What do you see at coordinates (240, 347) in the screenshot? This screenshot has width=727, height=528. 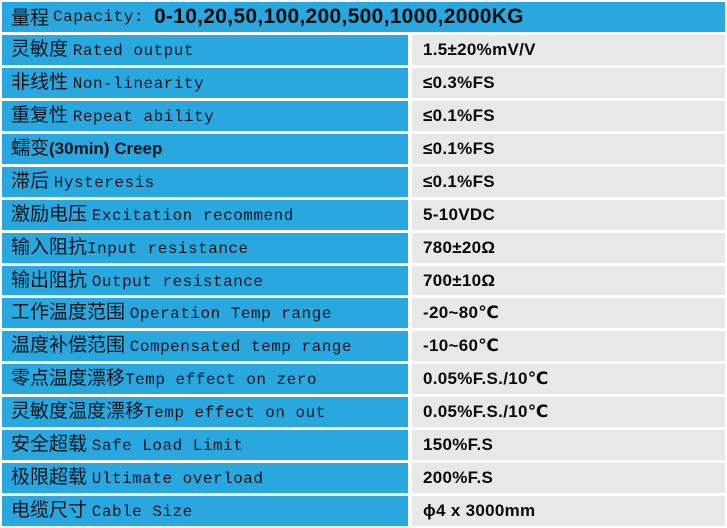 I see `spec-label-en: Compensated temp range` at bounding box center [240, 347].